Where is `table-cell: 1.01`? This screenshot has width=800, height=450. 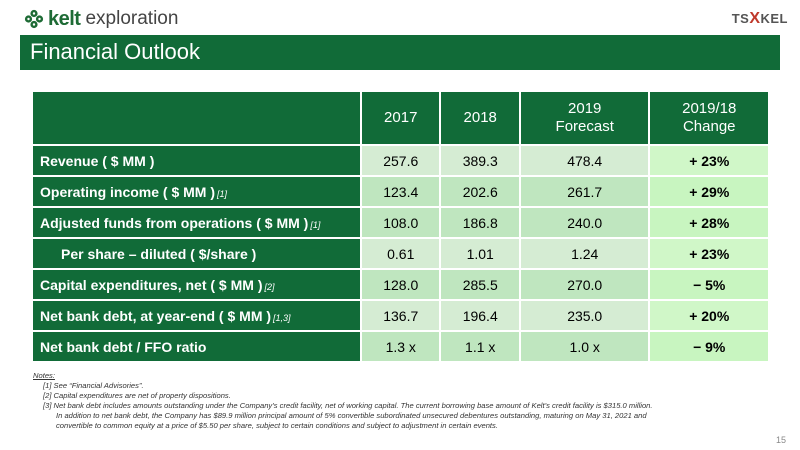 table-cell: 1.01 is located at coordinates (479, 253).